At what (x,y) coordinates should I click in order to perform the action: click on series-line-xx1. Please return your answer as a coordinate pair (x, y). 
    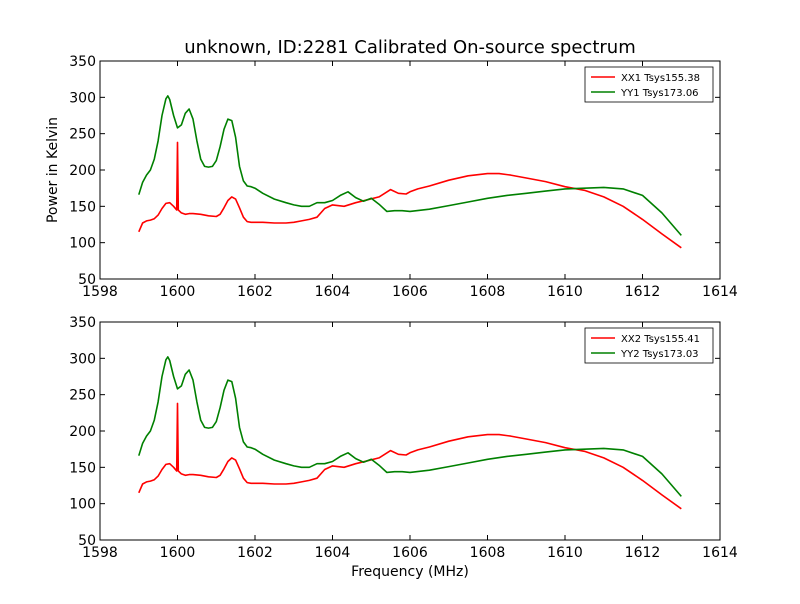
    Looking at the image, I should click on (410, 195).